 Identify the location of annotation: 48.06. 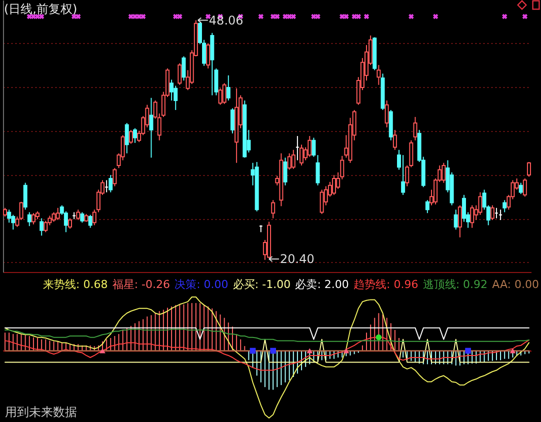
(226, 20).